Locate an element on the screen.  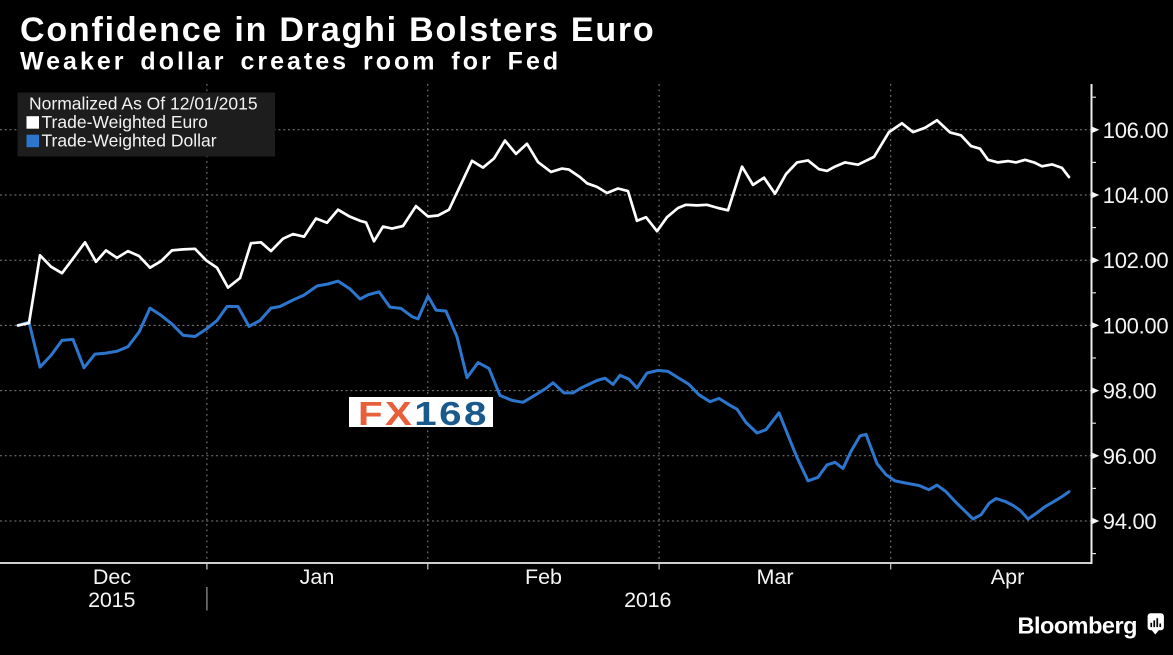
svg-text: Jan is located at coordinates (317, 577).